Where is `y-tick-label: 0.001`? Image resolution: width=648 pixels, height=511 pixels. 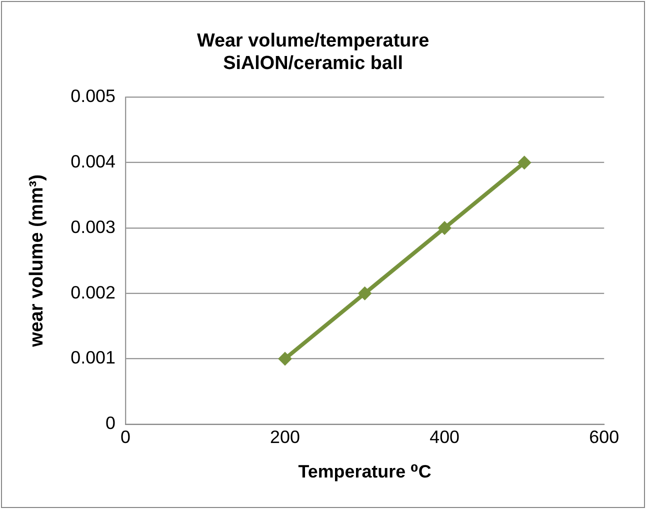
y-tick-label: 0.001 is located at coordinates (93, 358).